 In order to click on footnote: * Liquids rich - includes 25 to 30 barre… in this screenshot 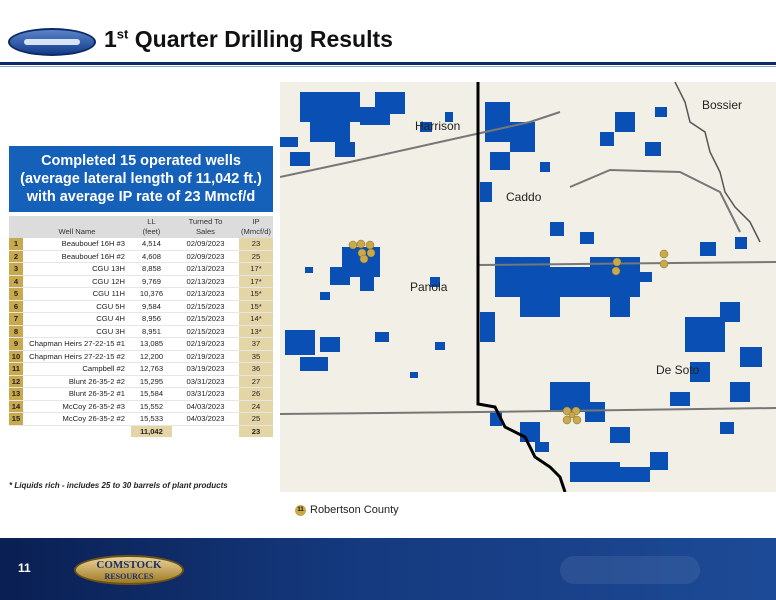, I will do `click(118, 485)`.